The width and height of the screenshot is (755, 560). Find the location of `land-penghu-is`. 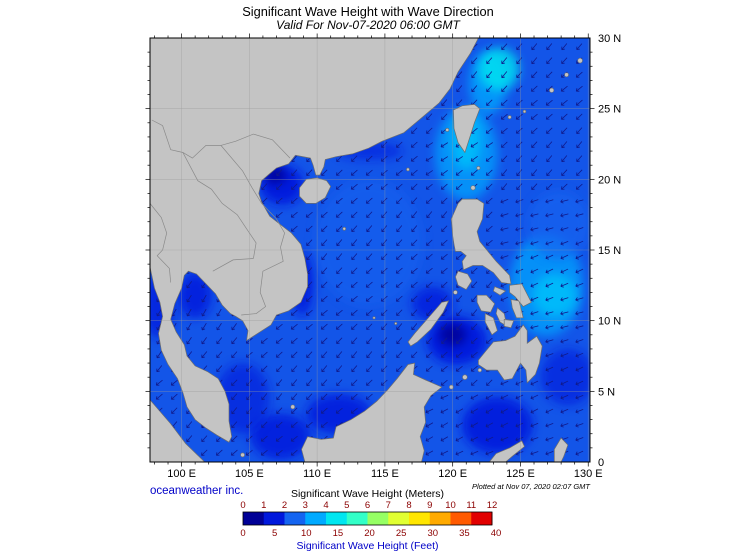

land-penghu-is is located at coordinates (447, 129).